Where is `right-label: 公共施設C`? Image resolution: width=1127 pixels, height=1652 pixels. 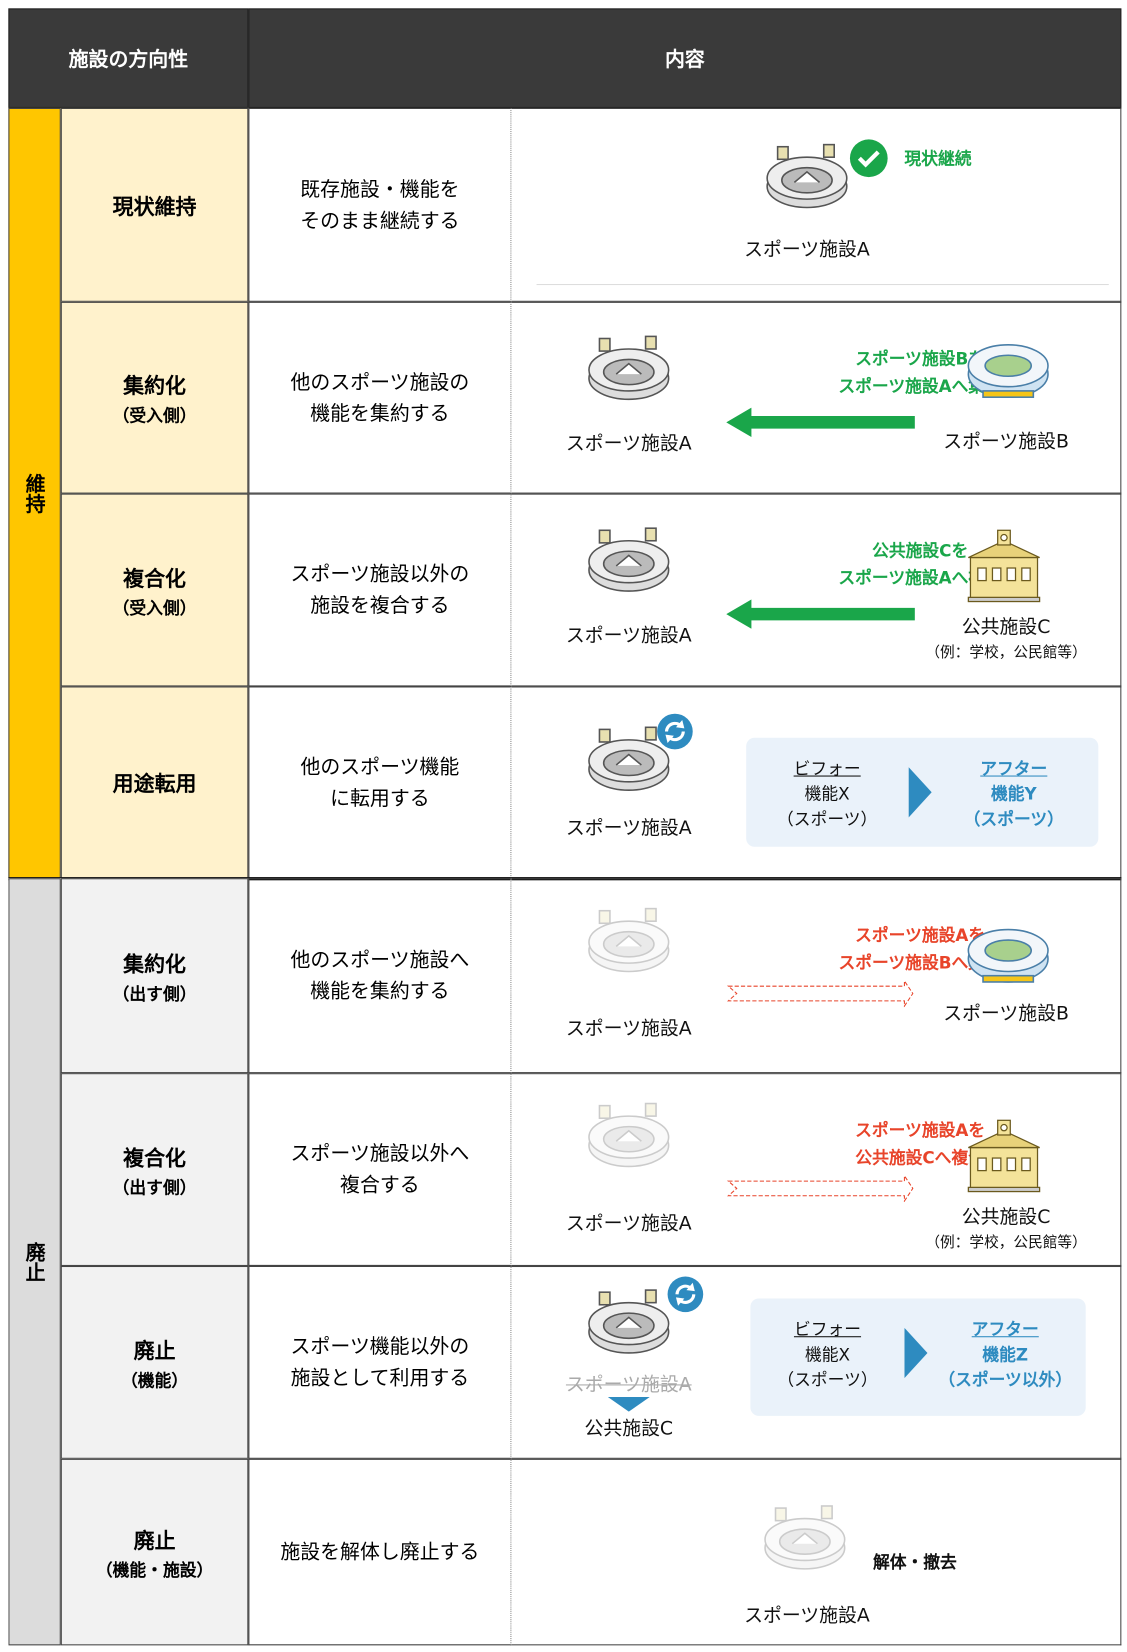 right-label: 公共施設C is located at coordinates (1006, 1217).